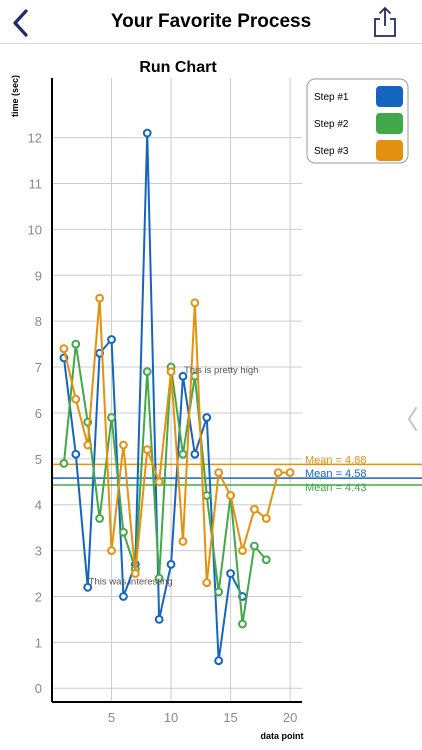  What do you see at coordinates (111, 717) in the screenshot?
I see `x-tick-label: 5` at bounding box center [111, 717].